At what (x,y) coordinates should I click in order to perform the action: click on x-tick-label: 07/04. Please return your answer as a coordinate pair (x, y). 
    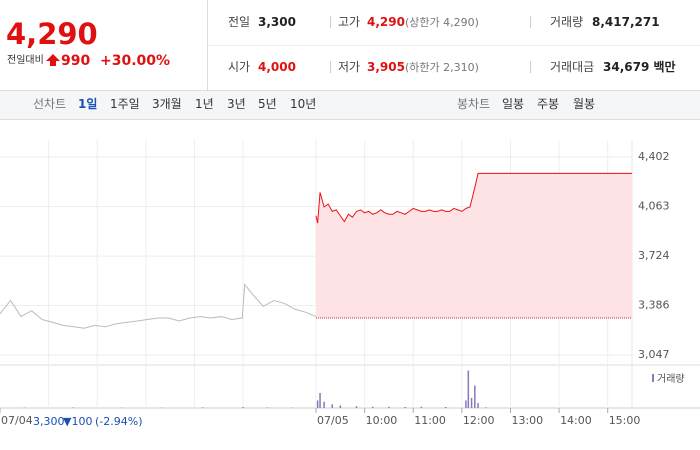
    Looking at the image, I should click on (17, 420).